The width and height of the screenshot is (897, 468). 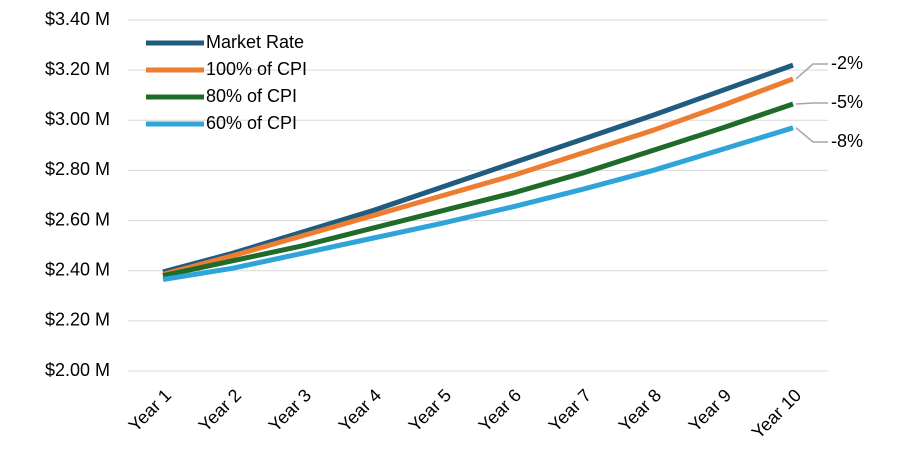 What do you see at coordinates (77, 320) in the screenshot?
I see `y-tick-label: $2.20 M` at bounding box center [77, 320].